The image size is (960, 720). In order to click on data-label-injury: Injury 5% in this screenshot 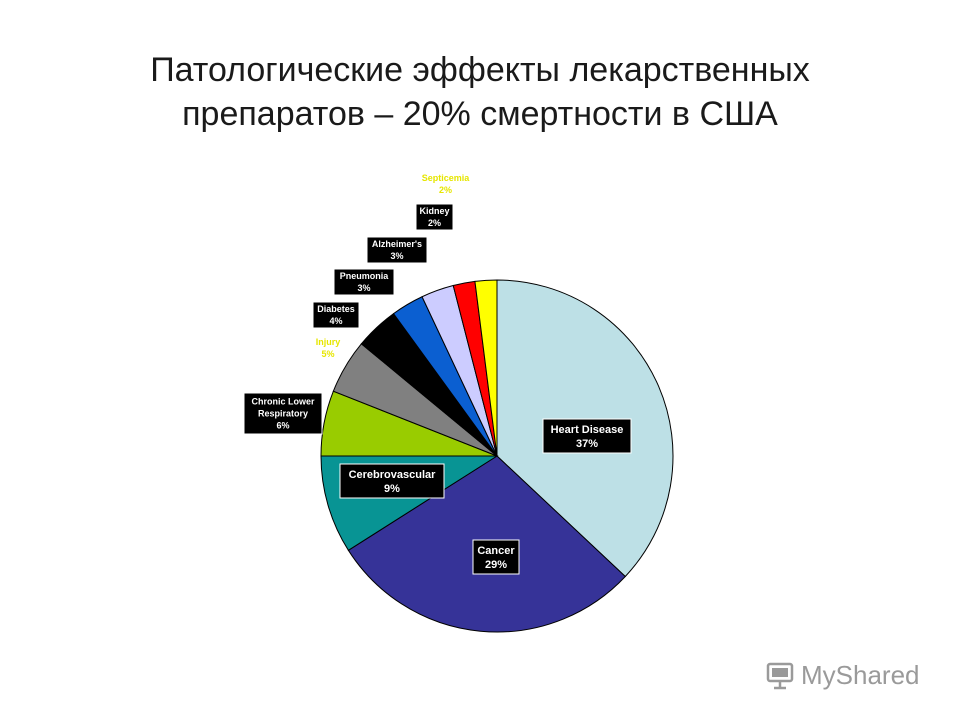, I will do `click(328, 348)`.